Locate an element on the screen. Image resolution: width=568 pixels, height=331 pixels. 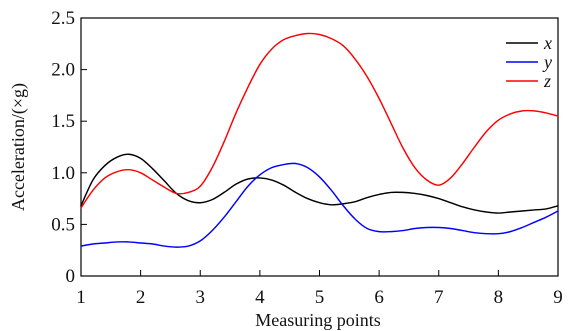
x-axis-title: Measuring points is located at coordinates (318, 320).